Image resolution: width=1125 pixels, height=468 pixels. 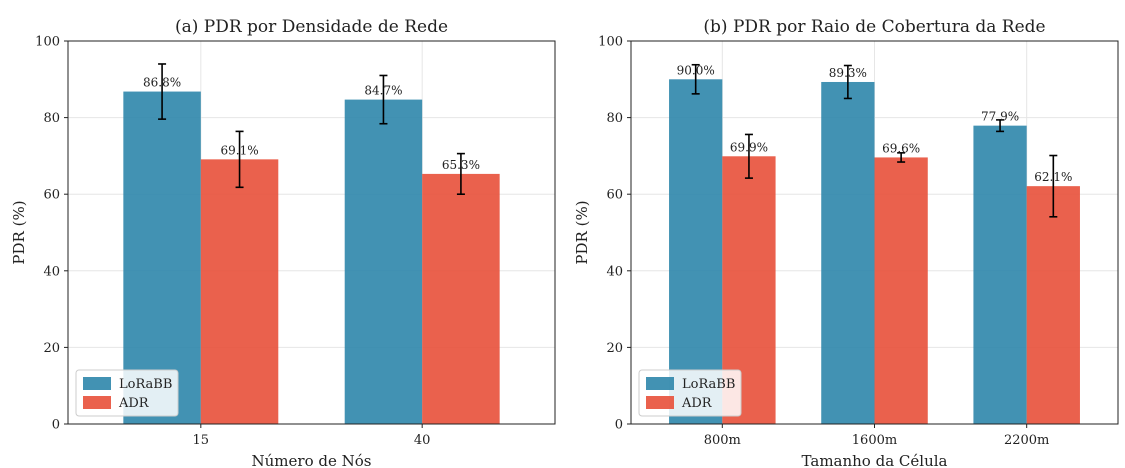 What do you see at coordinates (901, 290) in the screenshot?
I see `bar-adr-1600m` at bounding box center [901, 290].